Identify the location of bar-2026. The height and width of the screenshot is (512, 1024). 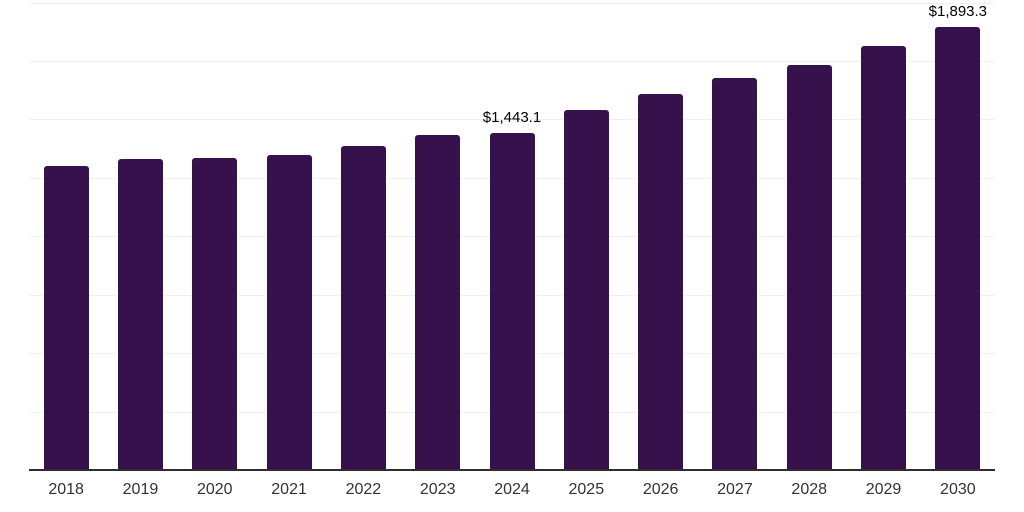
(661, 282).